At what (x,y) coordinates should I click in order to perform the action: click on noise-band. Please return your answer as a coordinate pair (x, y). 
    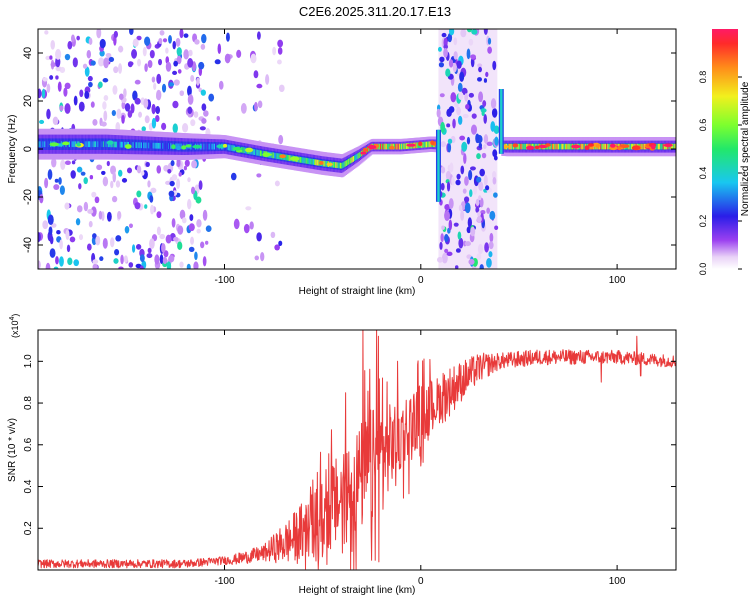
    Looking at the image, I should click on (246, 146).